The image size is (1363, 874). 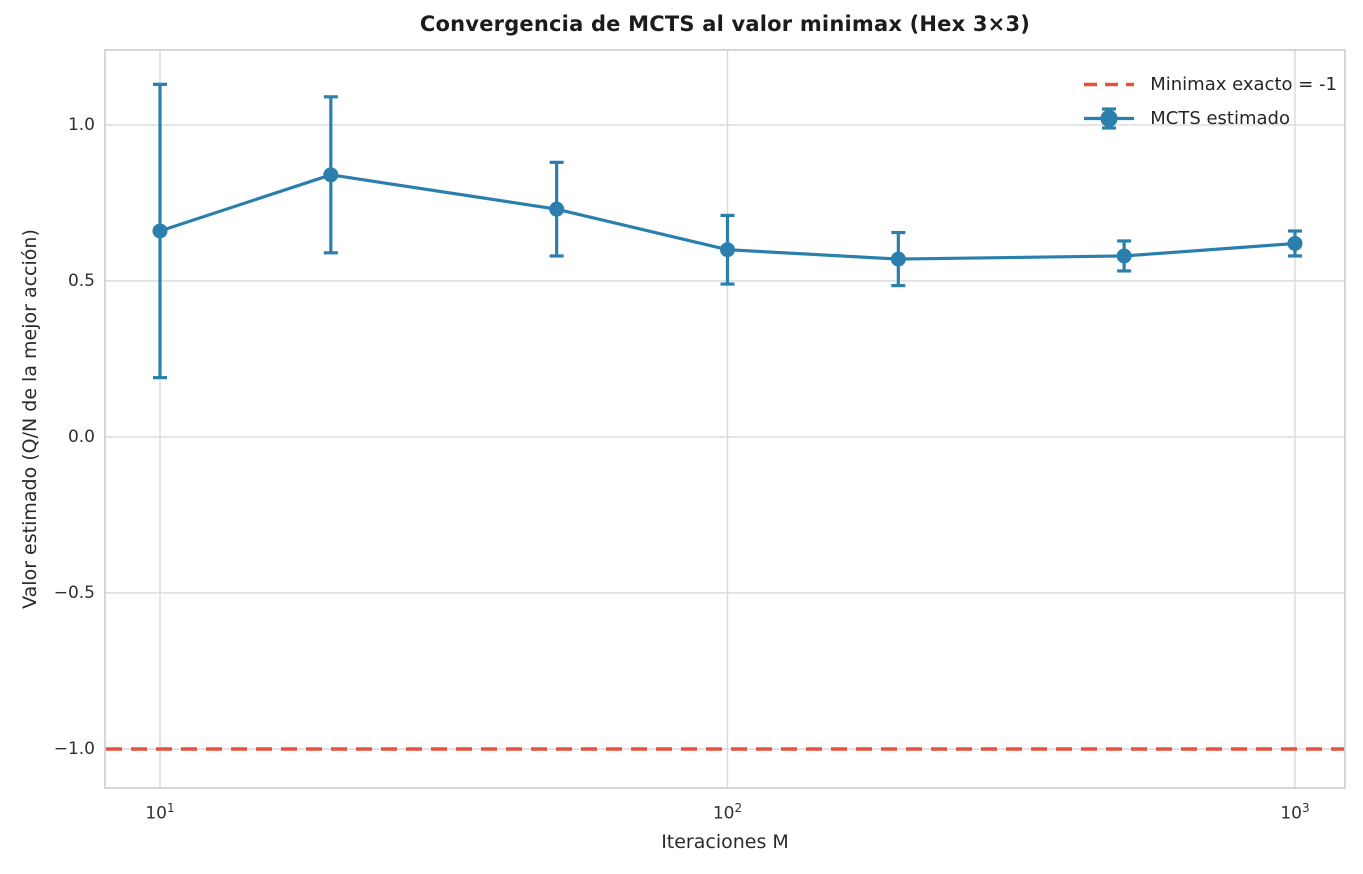 I want to click on dashed-line-icon, so click(x=1109, y=84).